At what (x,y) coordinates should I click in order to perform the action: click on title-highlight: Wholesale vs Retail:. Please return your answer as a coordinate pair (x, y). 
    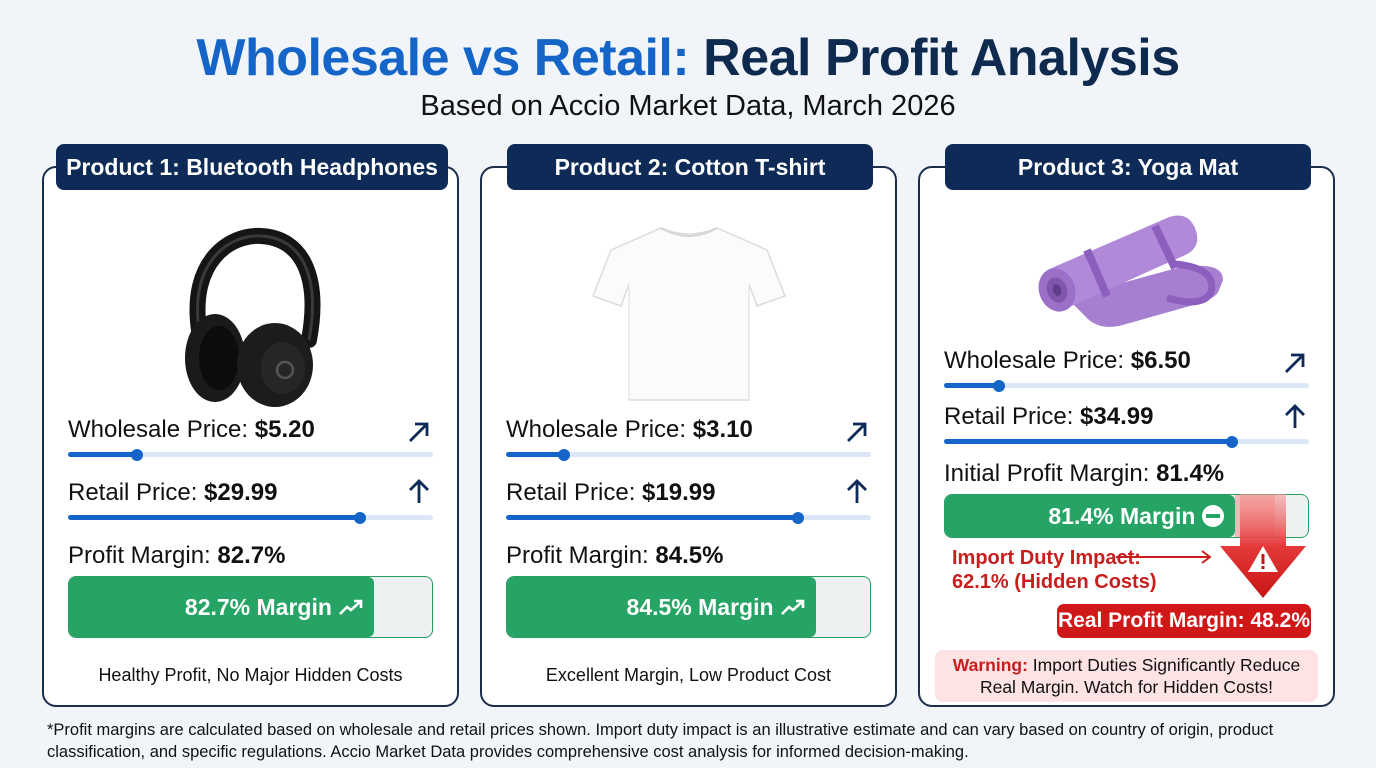
    Looking at the image, I should click on (443, 58).